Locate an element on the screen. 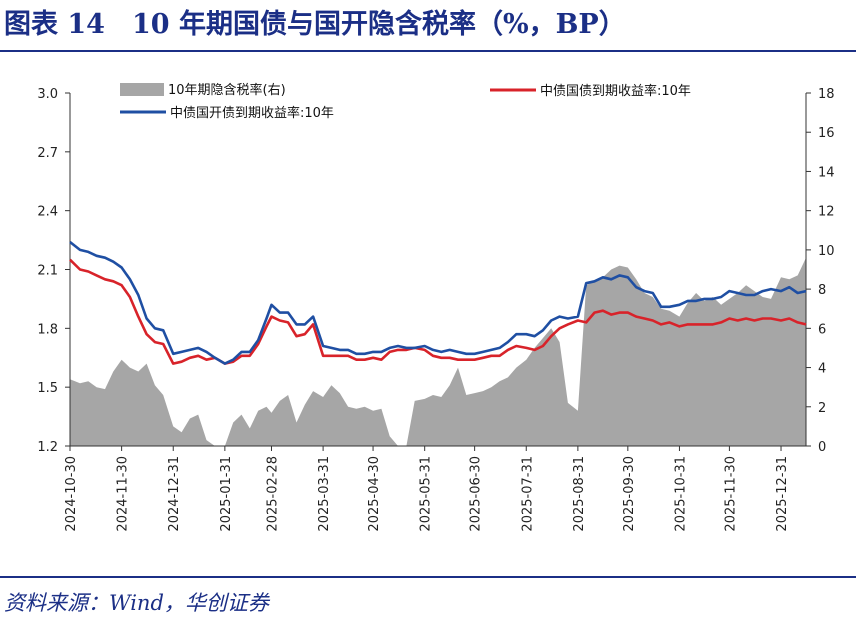 This screenshot has height=627, width=856. legend-label-cdb: 中债国开债到期收益率:10年 is located at coordinates (252, 113).